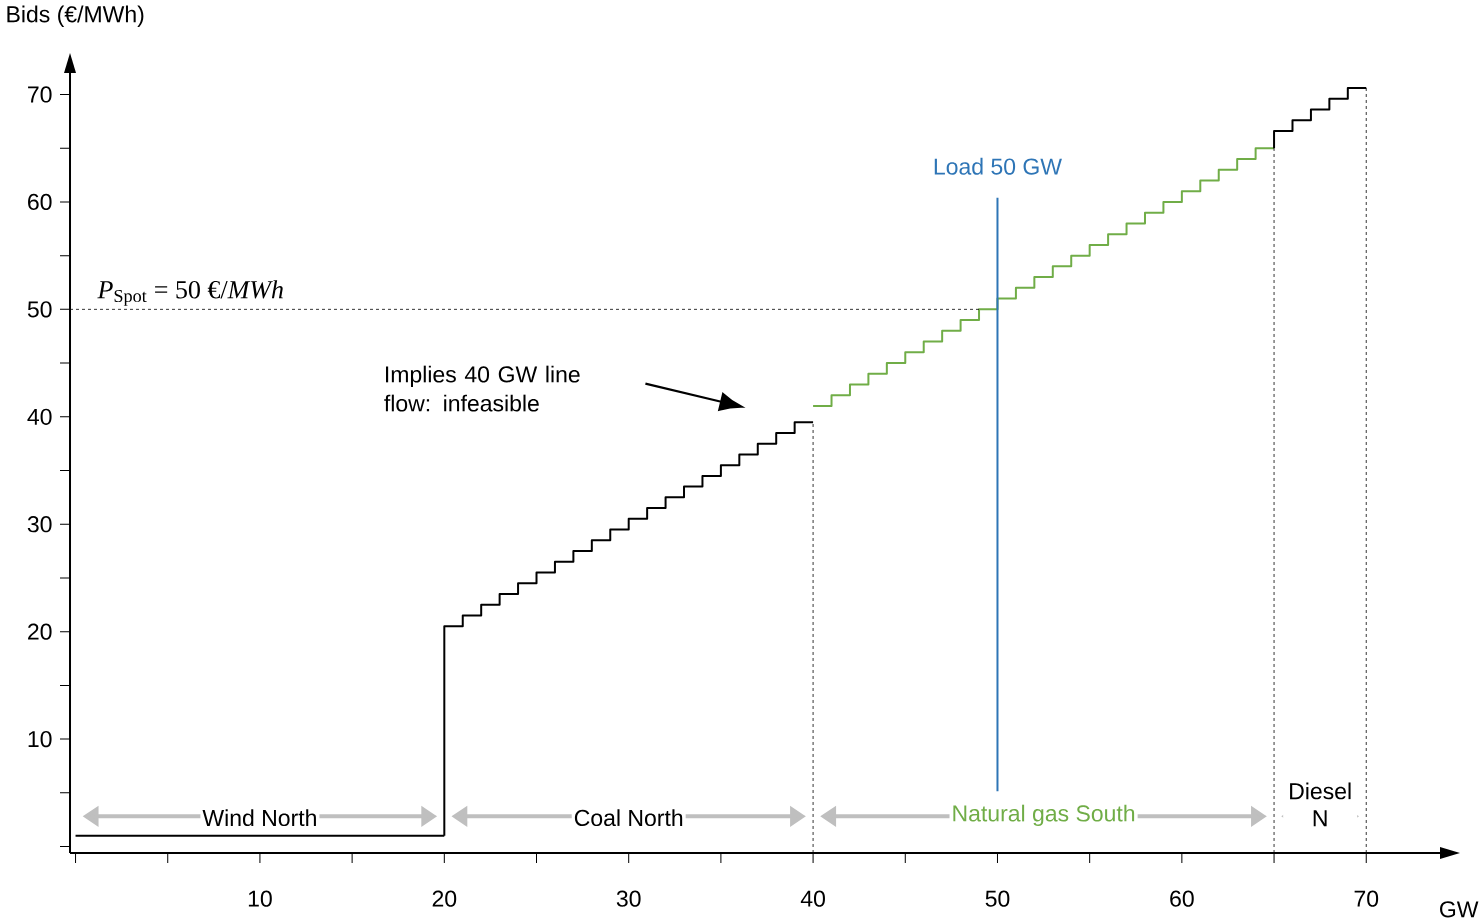  Describe the element at coordinates (1044, 815) in the screenshot. I see `annotation: Natural gas South` at that location.